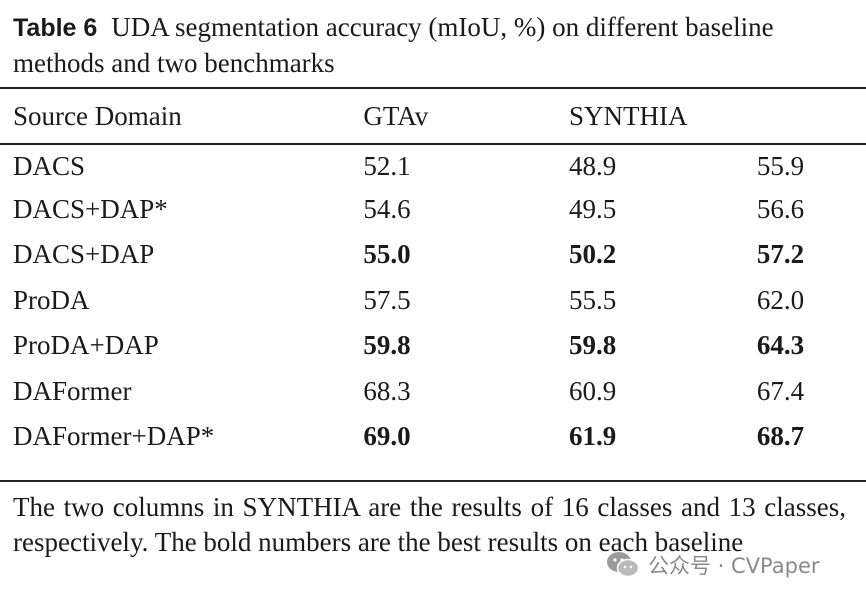 Image resolution: width=866 pixels, height=600 pixels. Describe the element at coordinates (433, 210) in the screenshot. I see `table-row: DACS+DAP* 54.6 49.5 56.6` at that location.